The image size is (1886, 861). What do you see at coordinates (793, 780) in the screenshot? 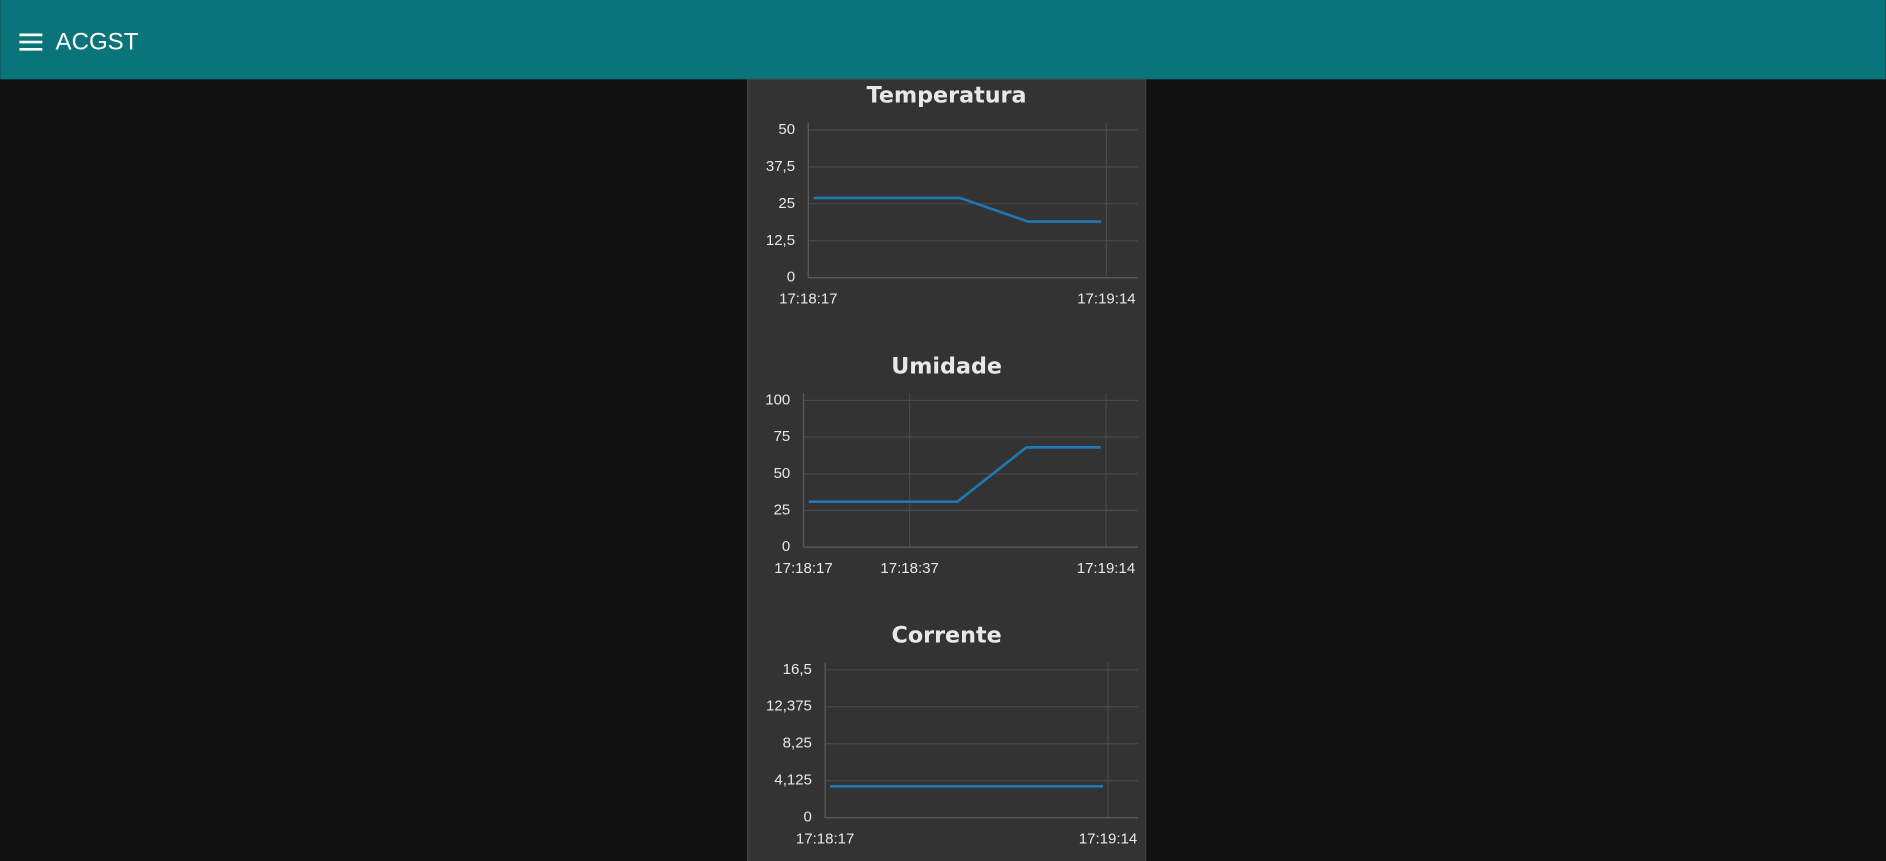
I see `y-tick-label: 4,125` at bounding box center [793, 780].